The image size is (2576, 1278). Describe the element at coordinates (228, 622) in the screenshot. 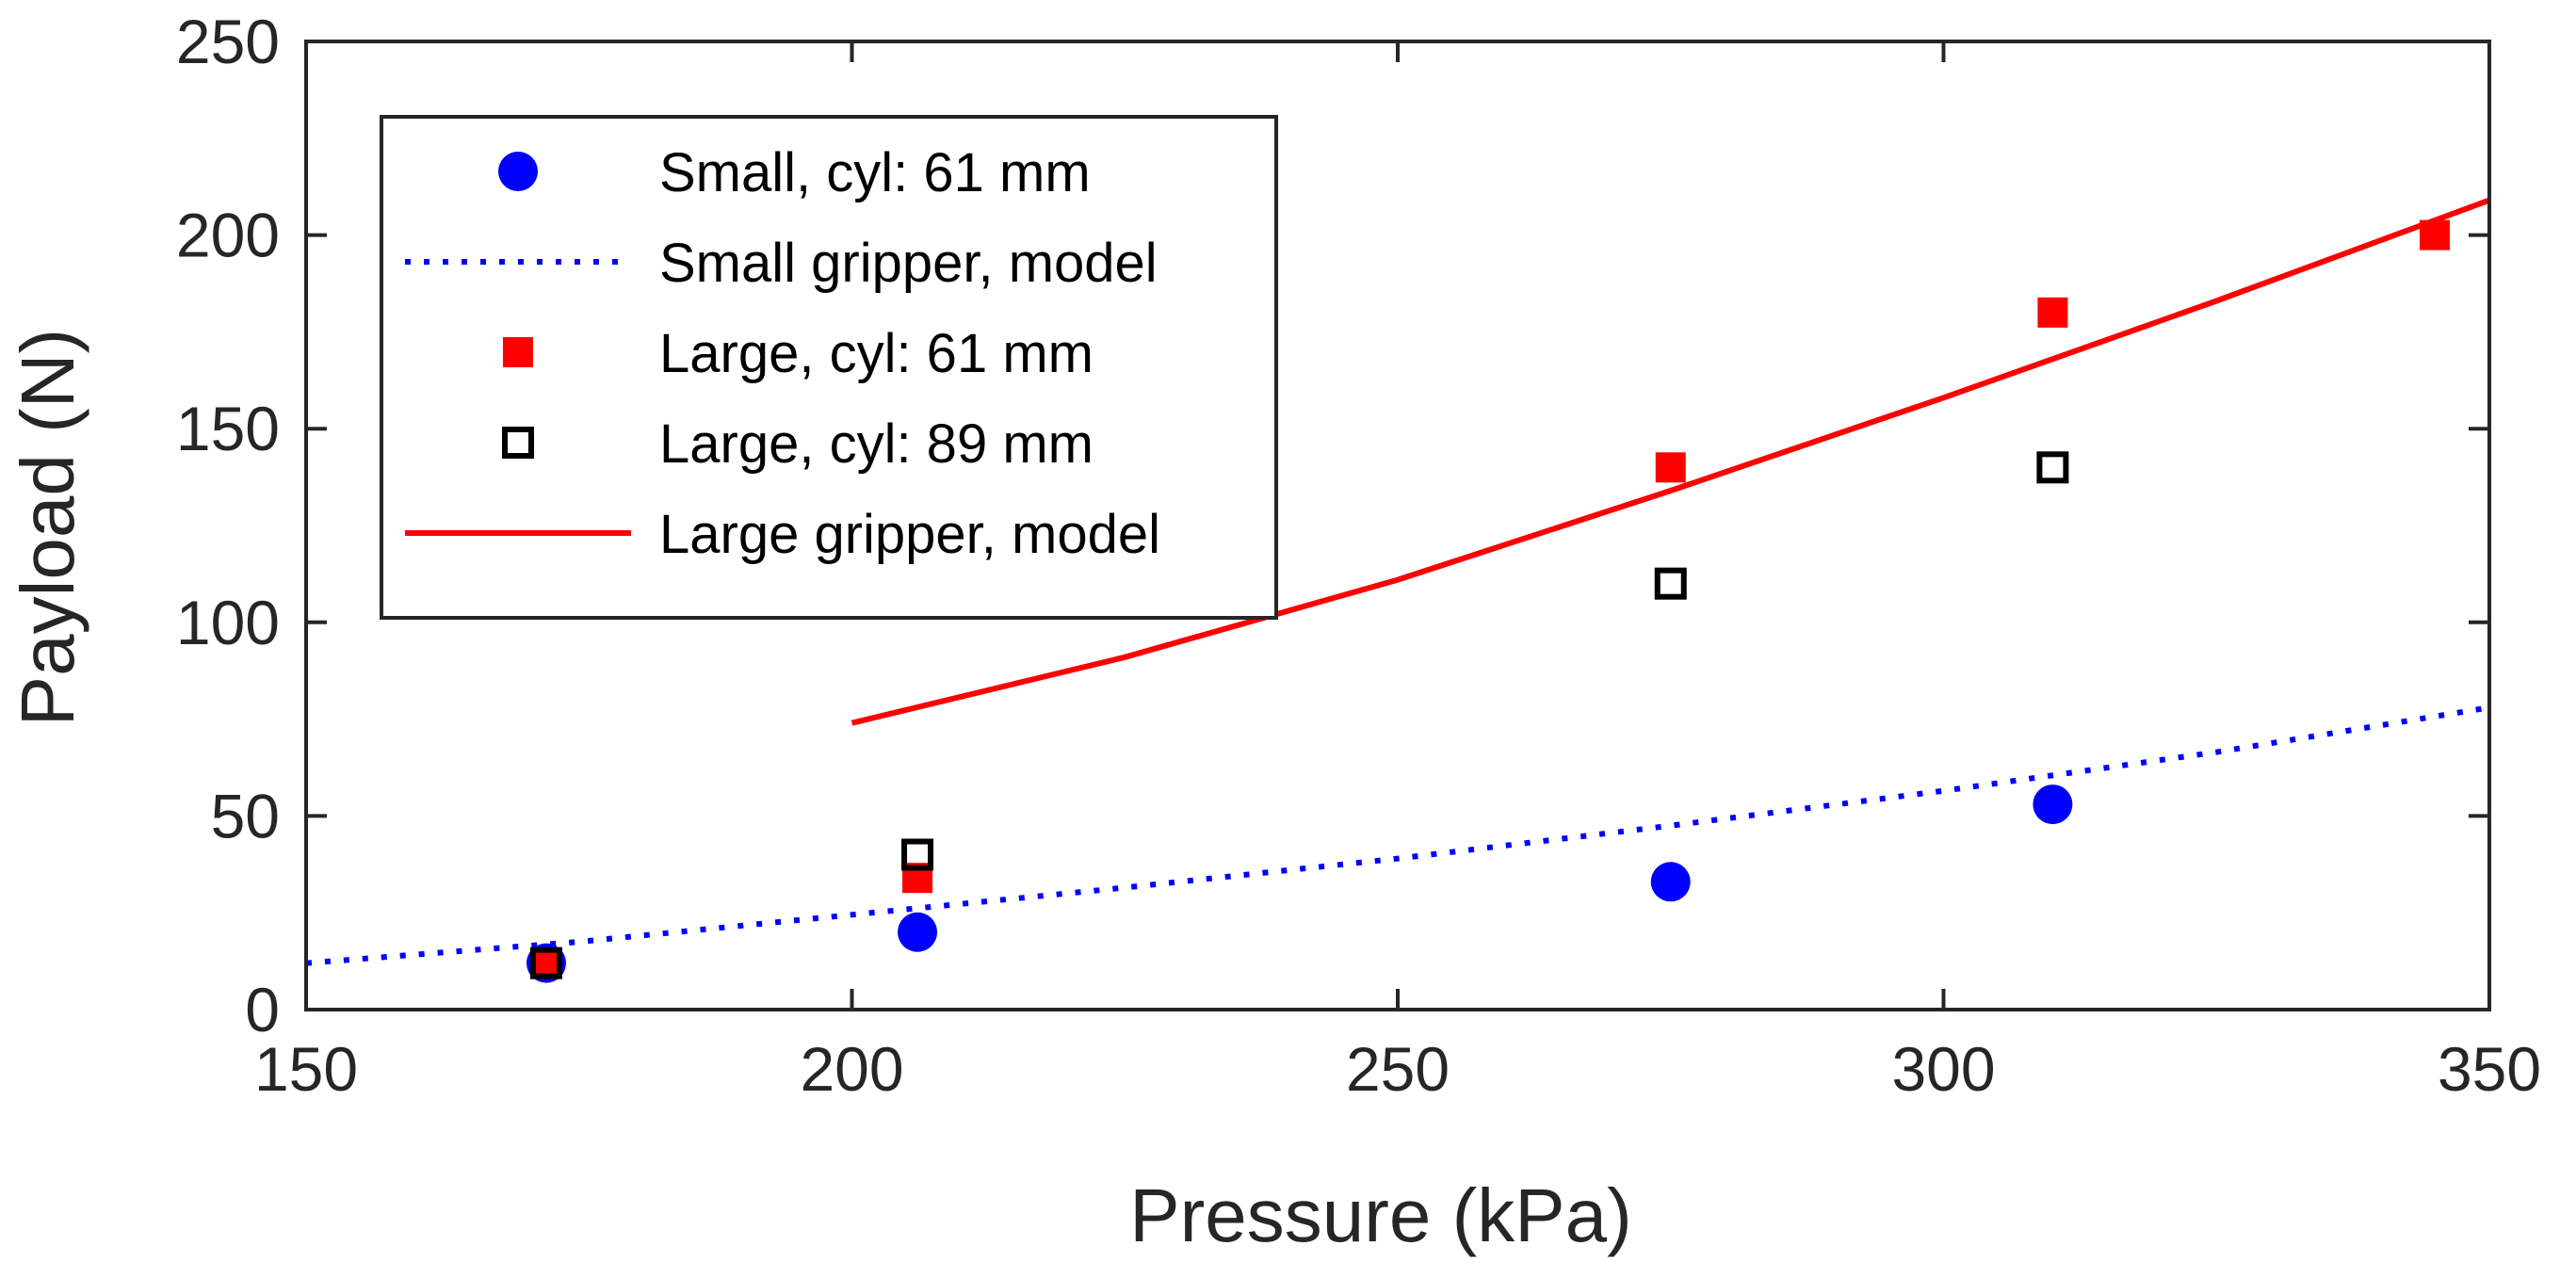

I see `y-tick-label: 100` at that location.